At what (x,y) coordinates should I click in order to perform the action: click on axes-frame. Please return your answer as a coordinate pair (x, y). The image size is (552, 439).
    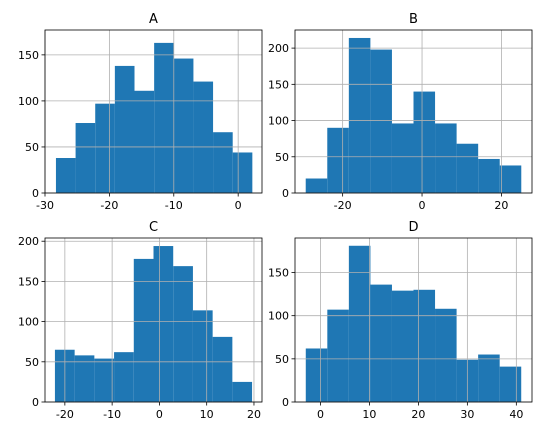
    Looking at the image, I should click on (153, 111).